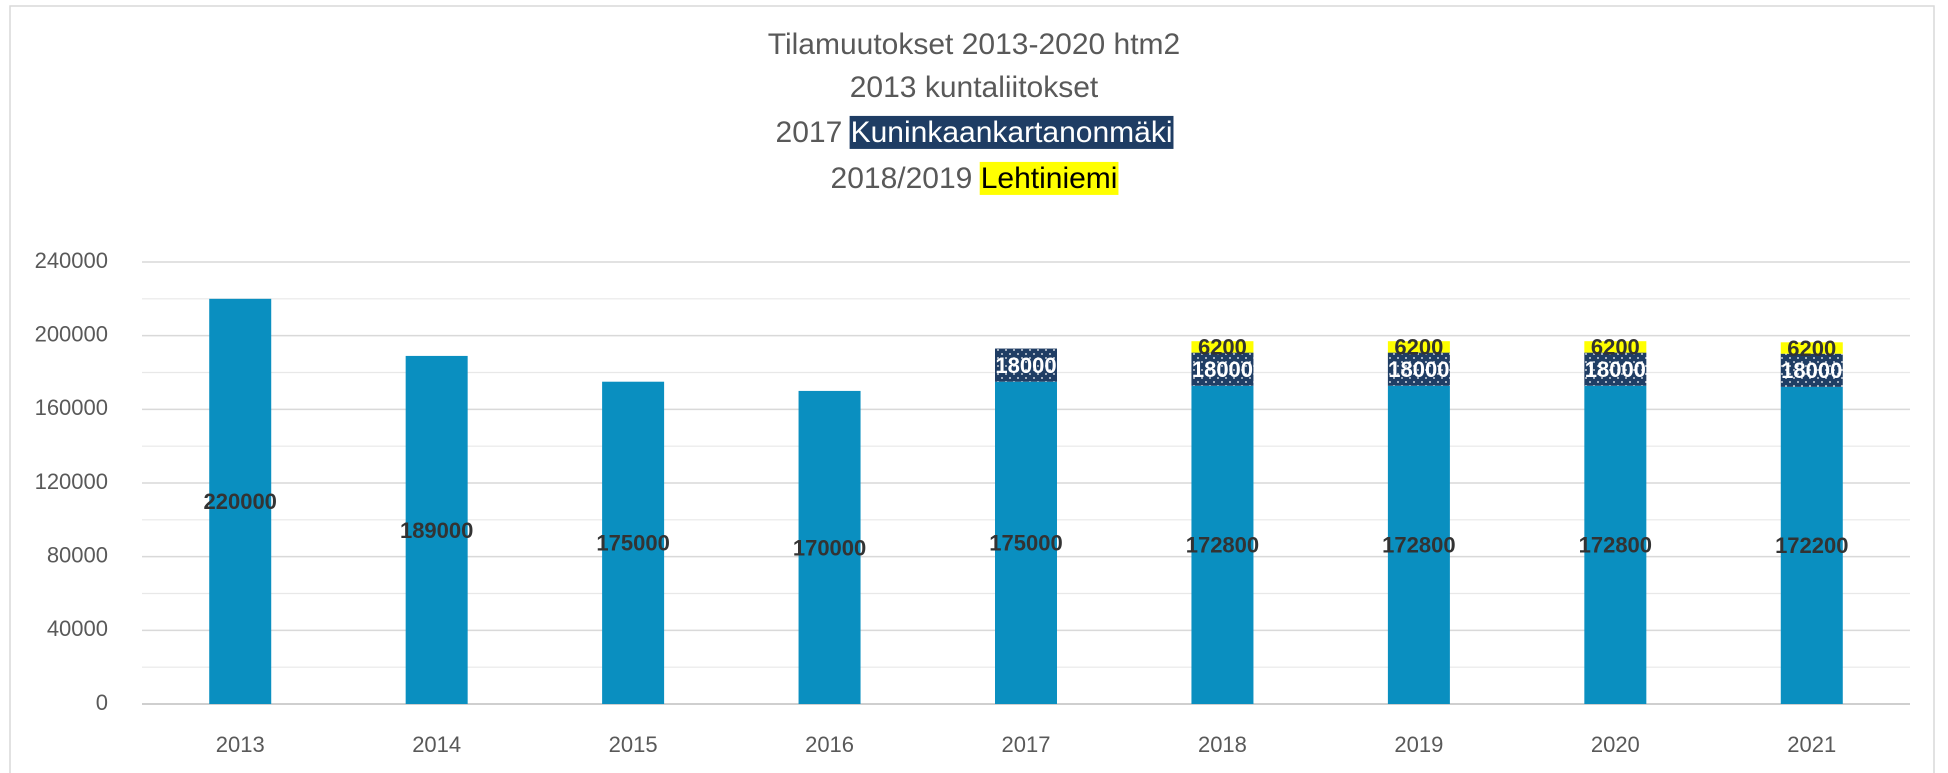 The image size is (1948, 773). I want to click on chart-title: 2013 kuntaliitokset, so click(974, 87).